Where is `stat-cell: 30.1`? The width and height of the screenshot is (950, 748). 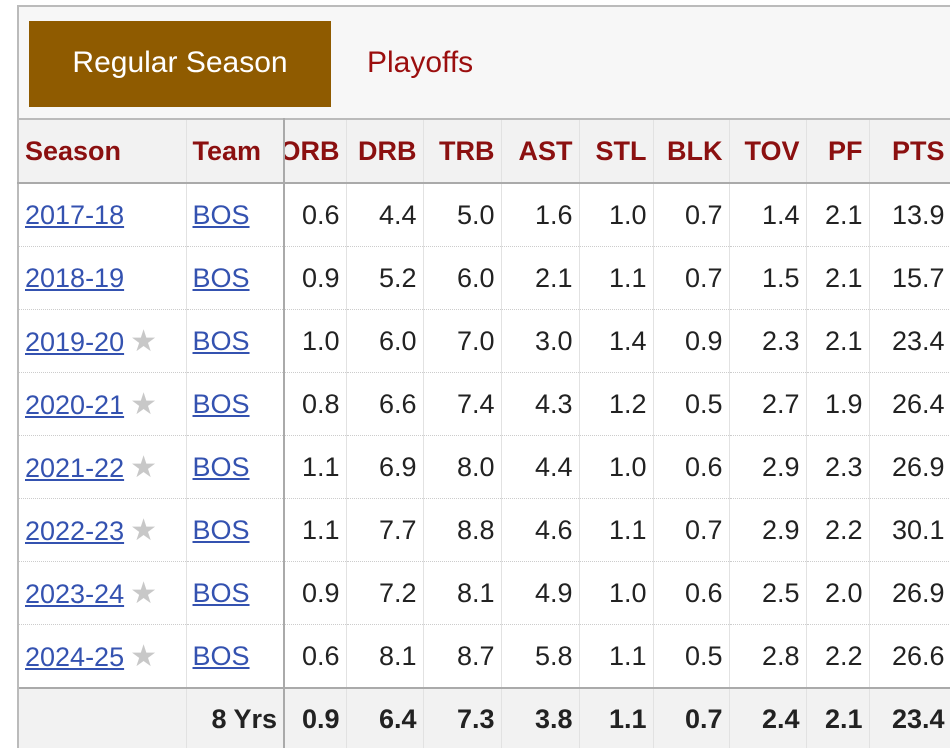 stat-cell: 30.1 is located at coordinates (909, 530).